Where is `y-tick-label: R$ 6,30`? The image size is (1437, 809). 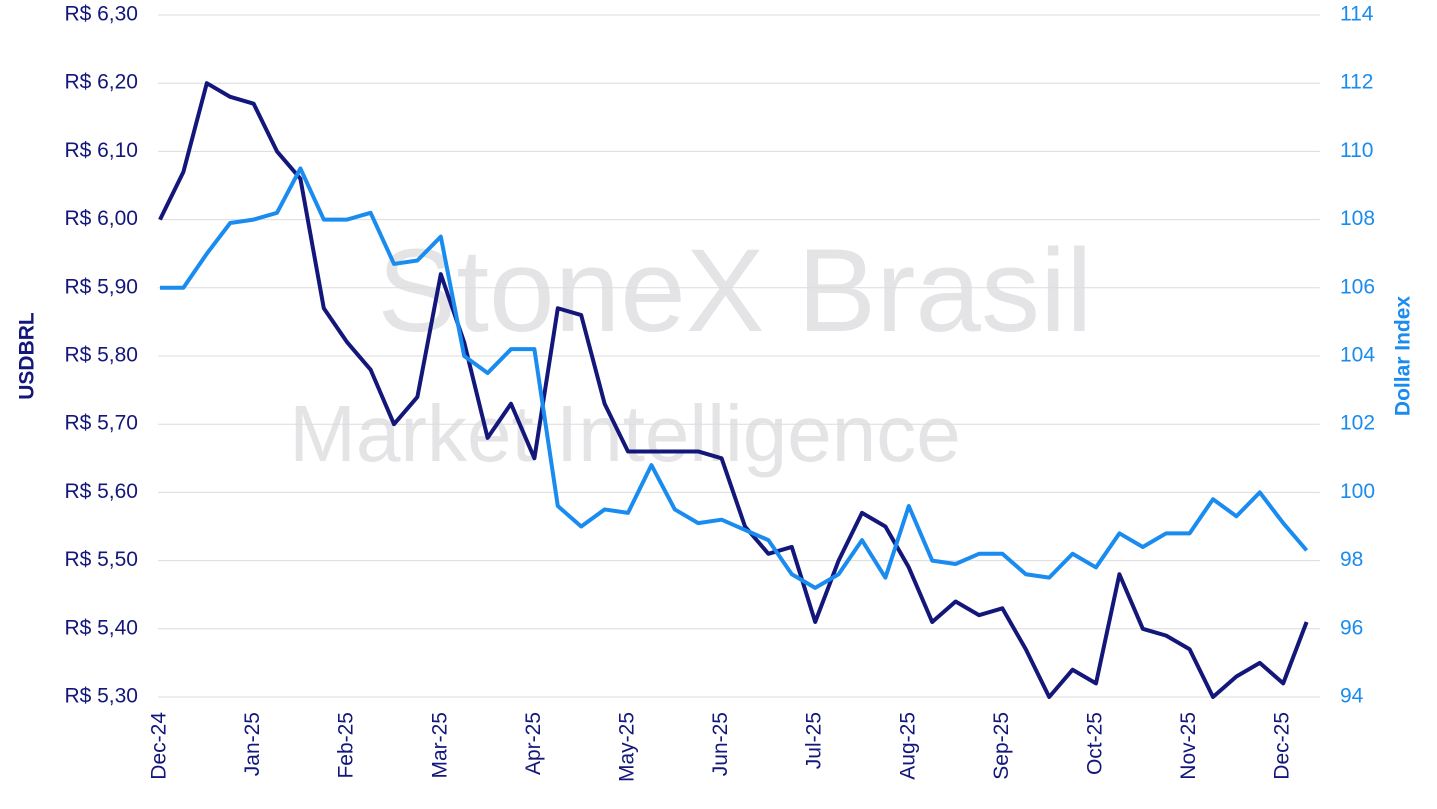 y-tick-label: R$ 6,30 is located at coordinates (101, 14).